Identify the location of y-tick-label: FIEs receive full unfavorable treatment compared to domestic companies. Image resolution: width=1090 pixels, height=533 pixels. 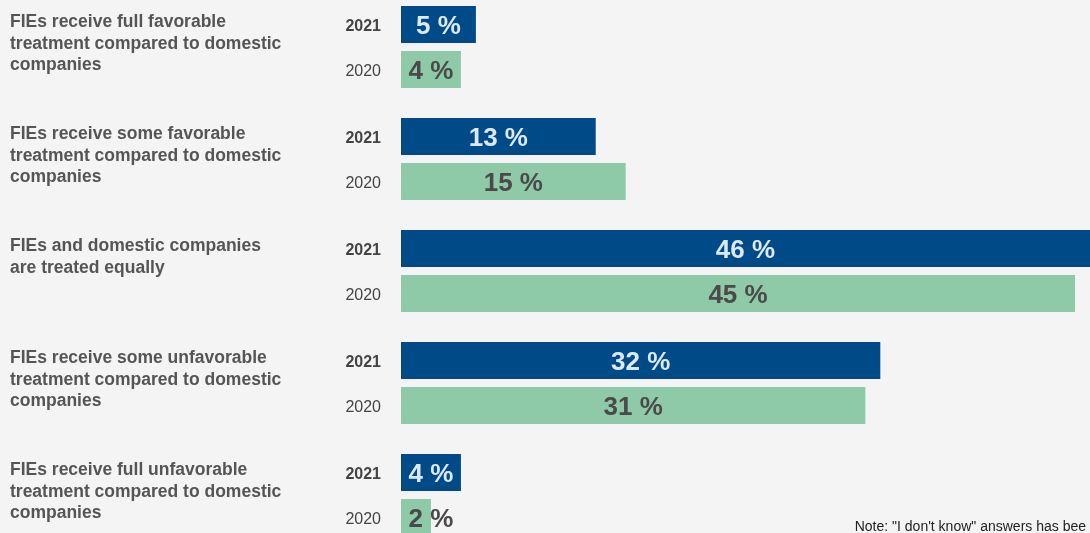
(146, 490).